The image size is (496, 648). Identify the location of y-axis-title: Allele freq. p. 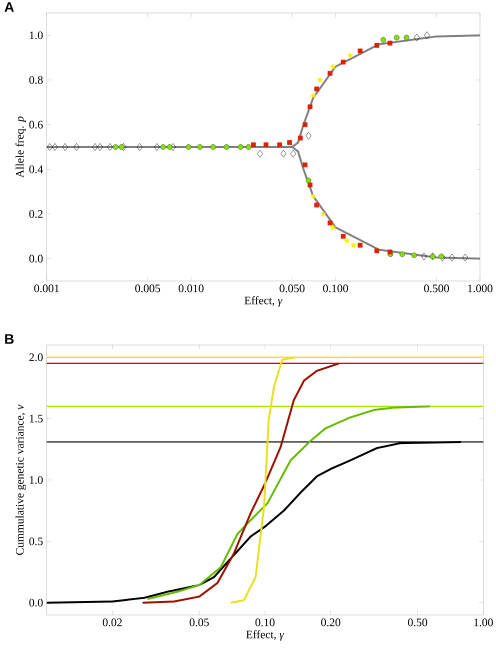
(20, 147).